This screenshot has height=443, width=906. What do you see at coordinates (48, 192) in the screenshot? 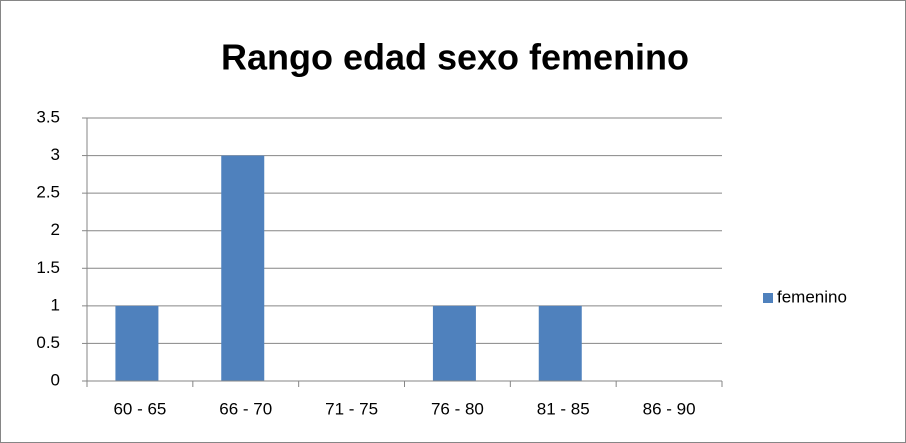
I see `y-tick-label: 2.5` at bounding box center [48, 192].